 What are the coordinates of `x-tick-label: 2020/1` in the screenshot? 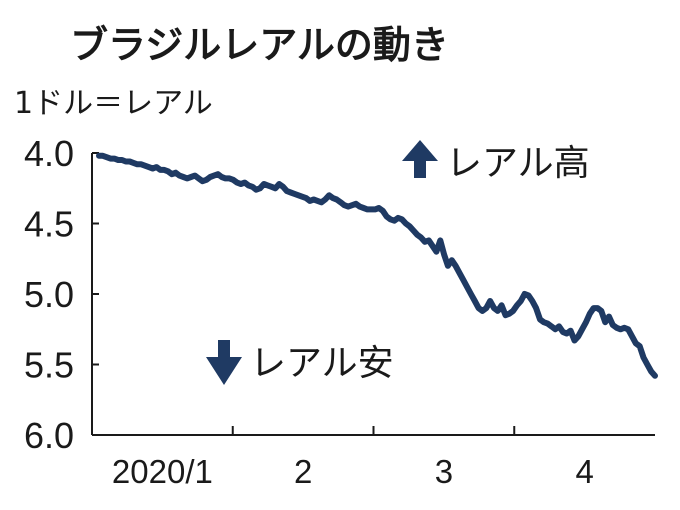 It's located at (162, 471).